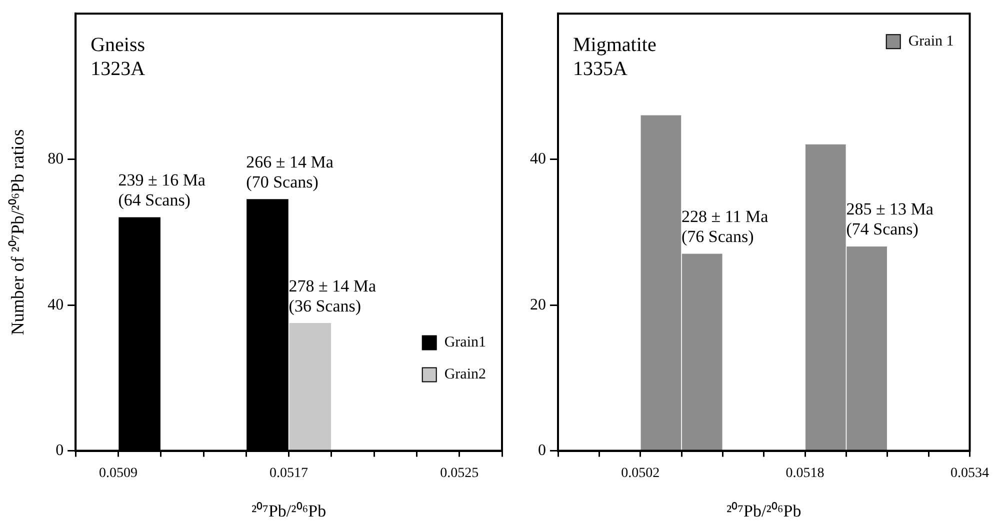 The image size is (997, 530). I want to click on x-tick-label: 0.0517, so click(289, 473).